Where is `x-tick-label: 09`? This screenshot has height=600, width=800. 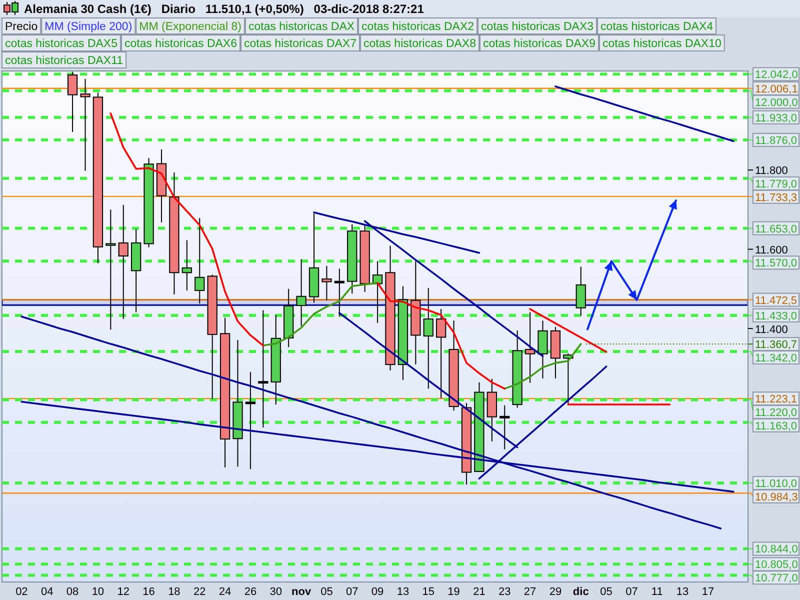
x-tick-label: 09 is located at coordinates (377, 592).